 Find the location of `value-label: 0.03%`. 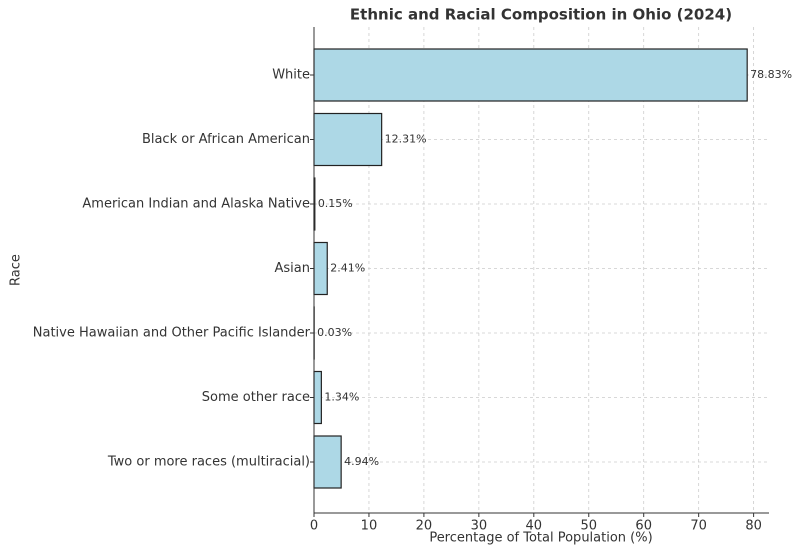

value-label: 0.03% is located at coordinates (334, 332).